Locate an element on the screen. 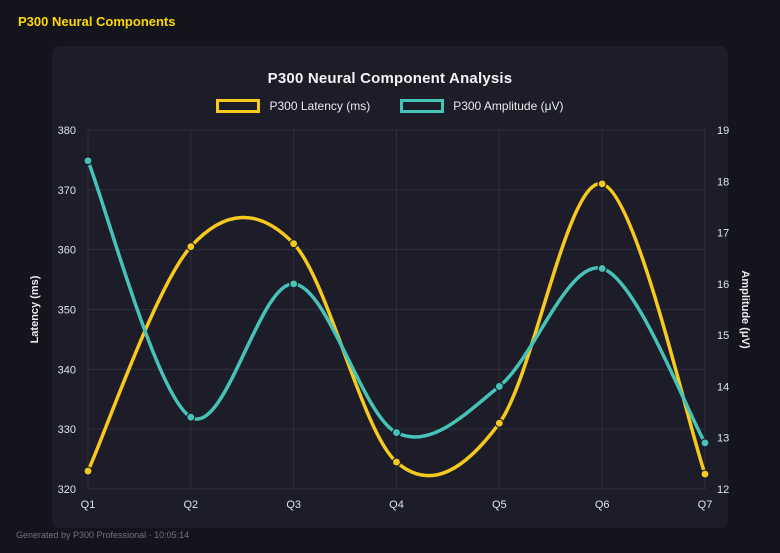 This screenshot has width=780, height=553. left-axis-tick: 330 is located at coordinates (67, 430).